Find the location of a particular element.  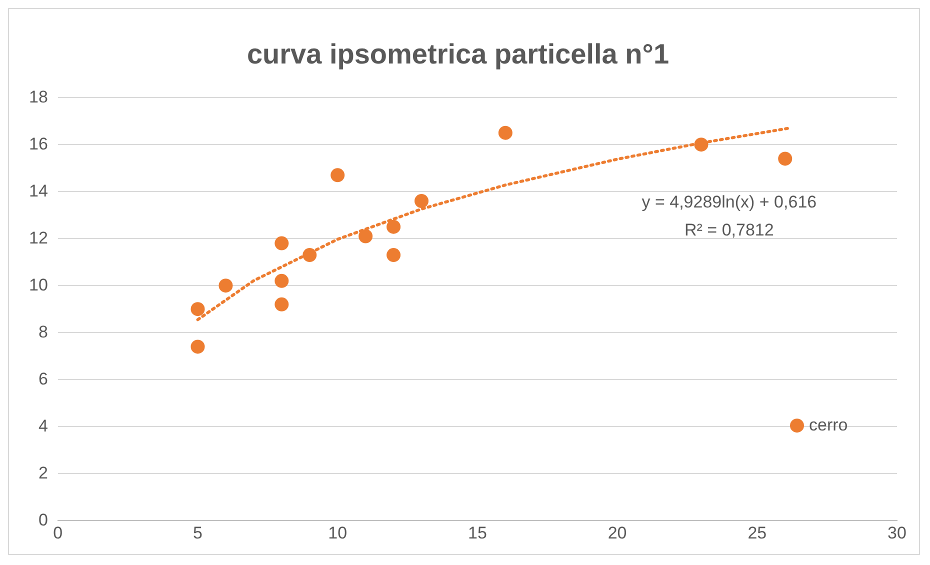

x-tick-label: 5 is located at coordinates (197, 532).